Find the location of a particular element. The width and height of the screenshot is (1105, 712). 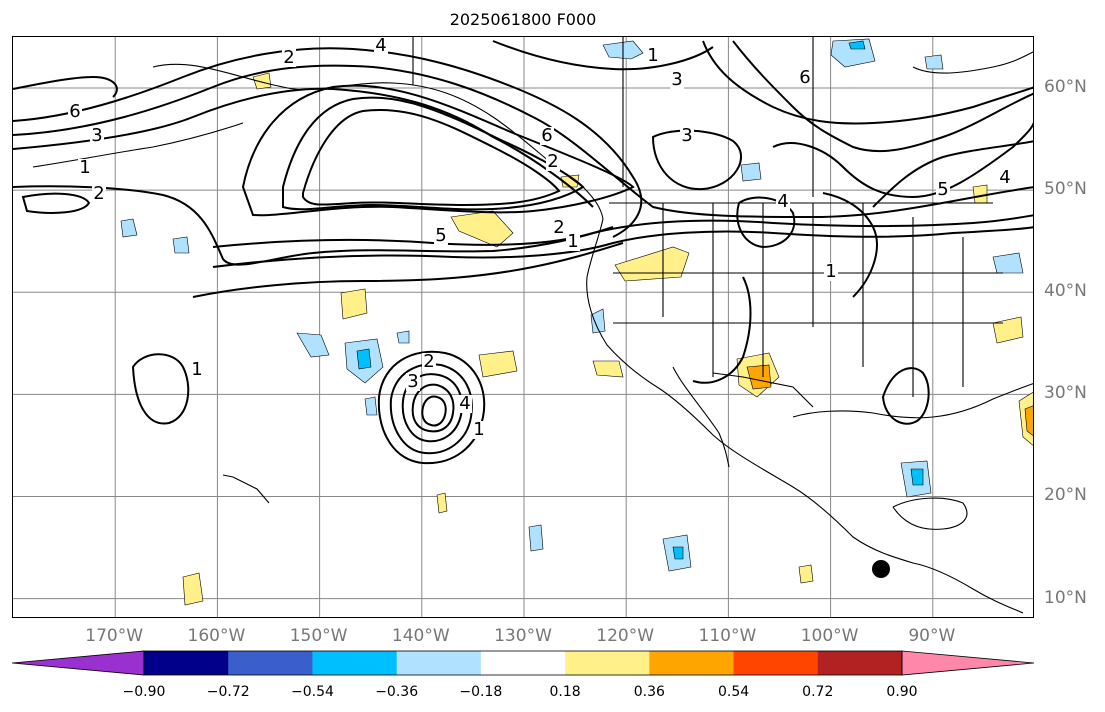

colorbar-tick-label: 0.18 is located at coordinates (565, 692).